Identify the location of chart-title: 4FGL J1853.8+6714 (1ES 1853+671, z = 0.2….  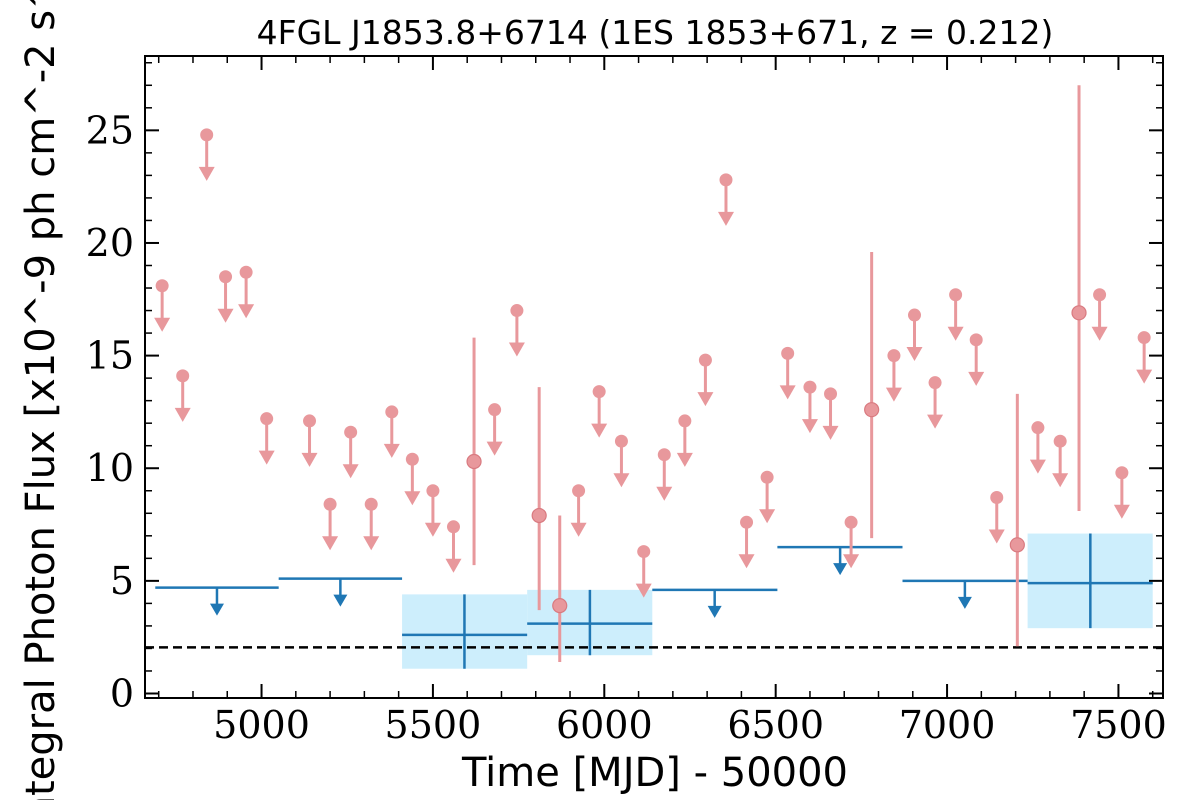
(655, 32).